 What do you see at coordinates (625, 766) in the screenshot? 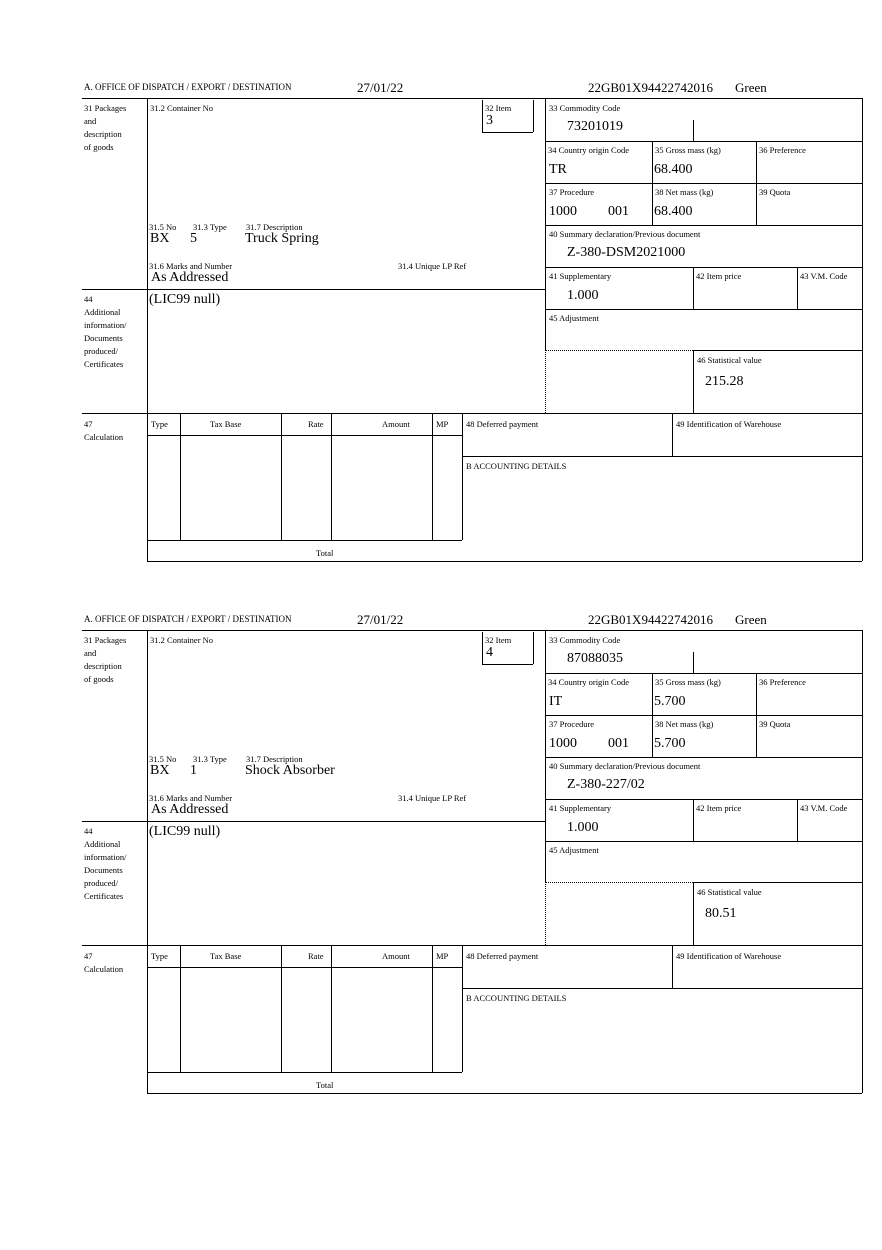
I see `summary-declaration-label: 40 Summary declaration/Previous document` at bounding box center [625, 766].